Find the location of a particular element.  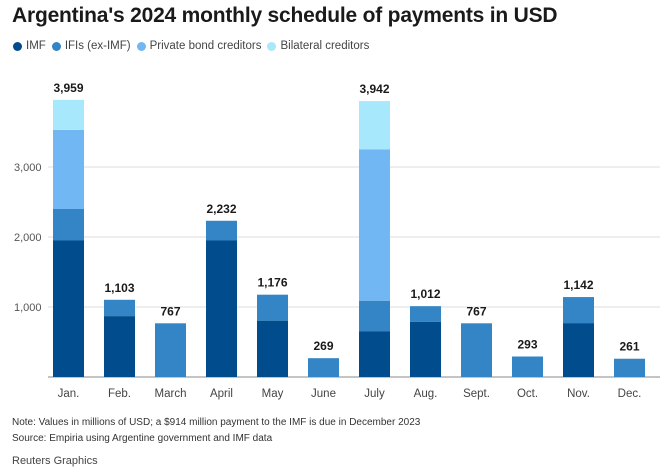

total-label: 3,959 is located at coordinates (68, 88).